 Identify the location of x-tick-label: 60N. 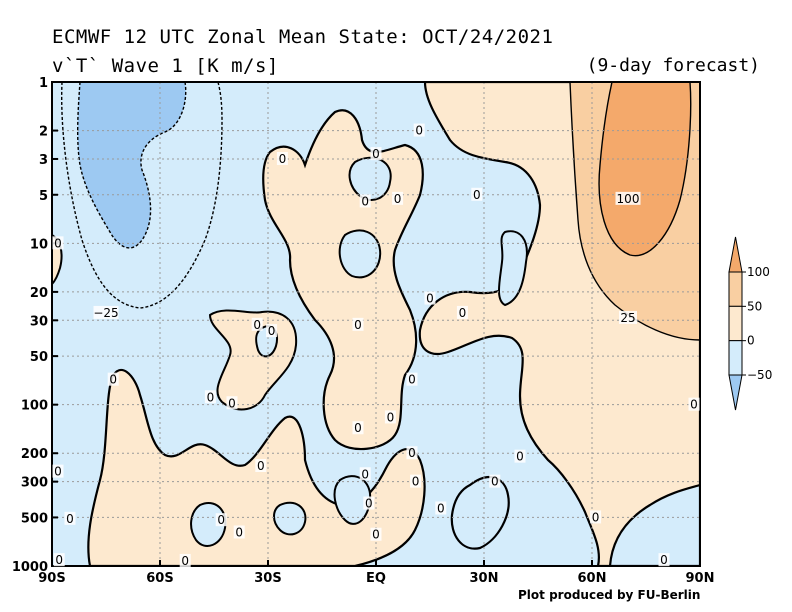
(592, 578).